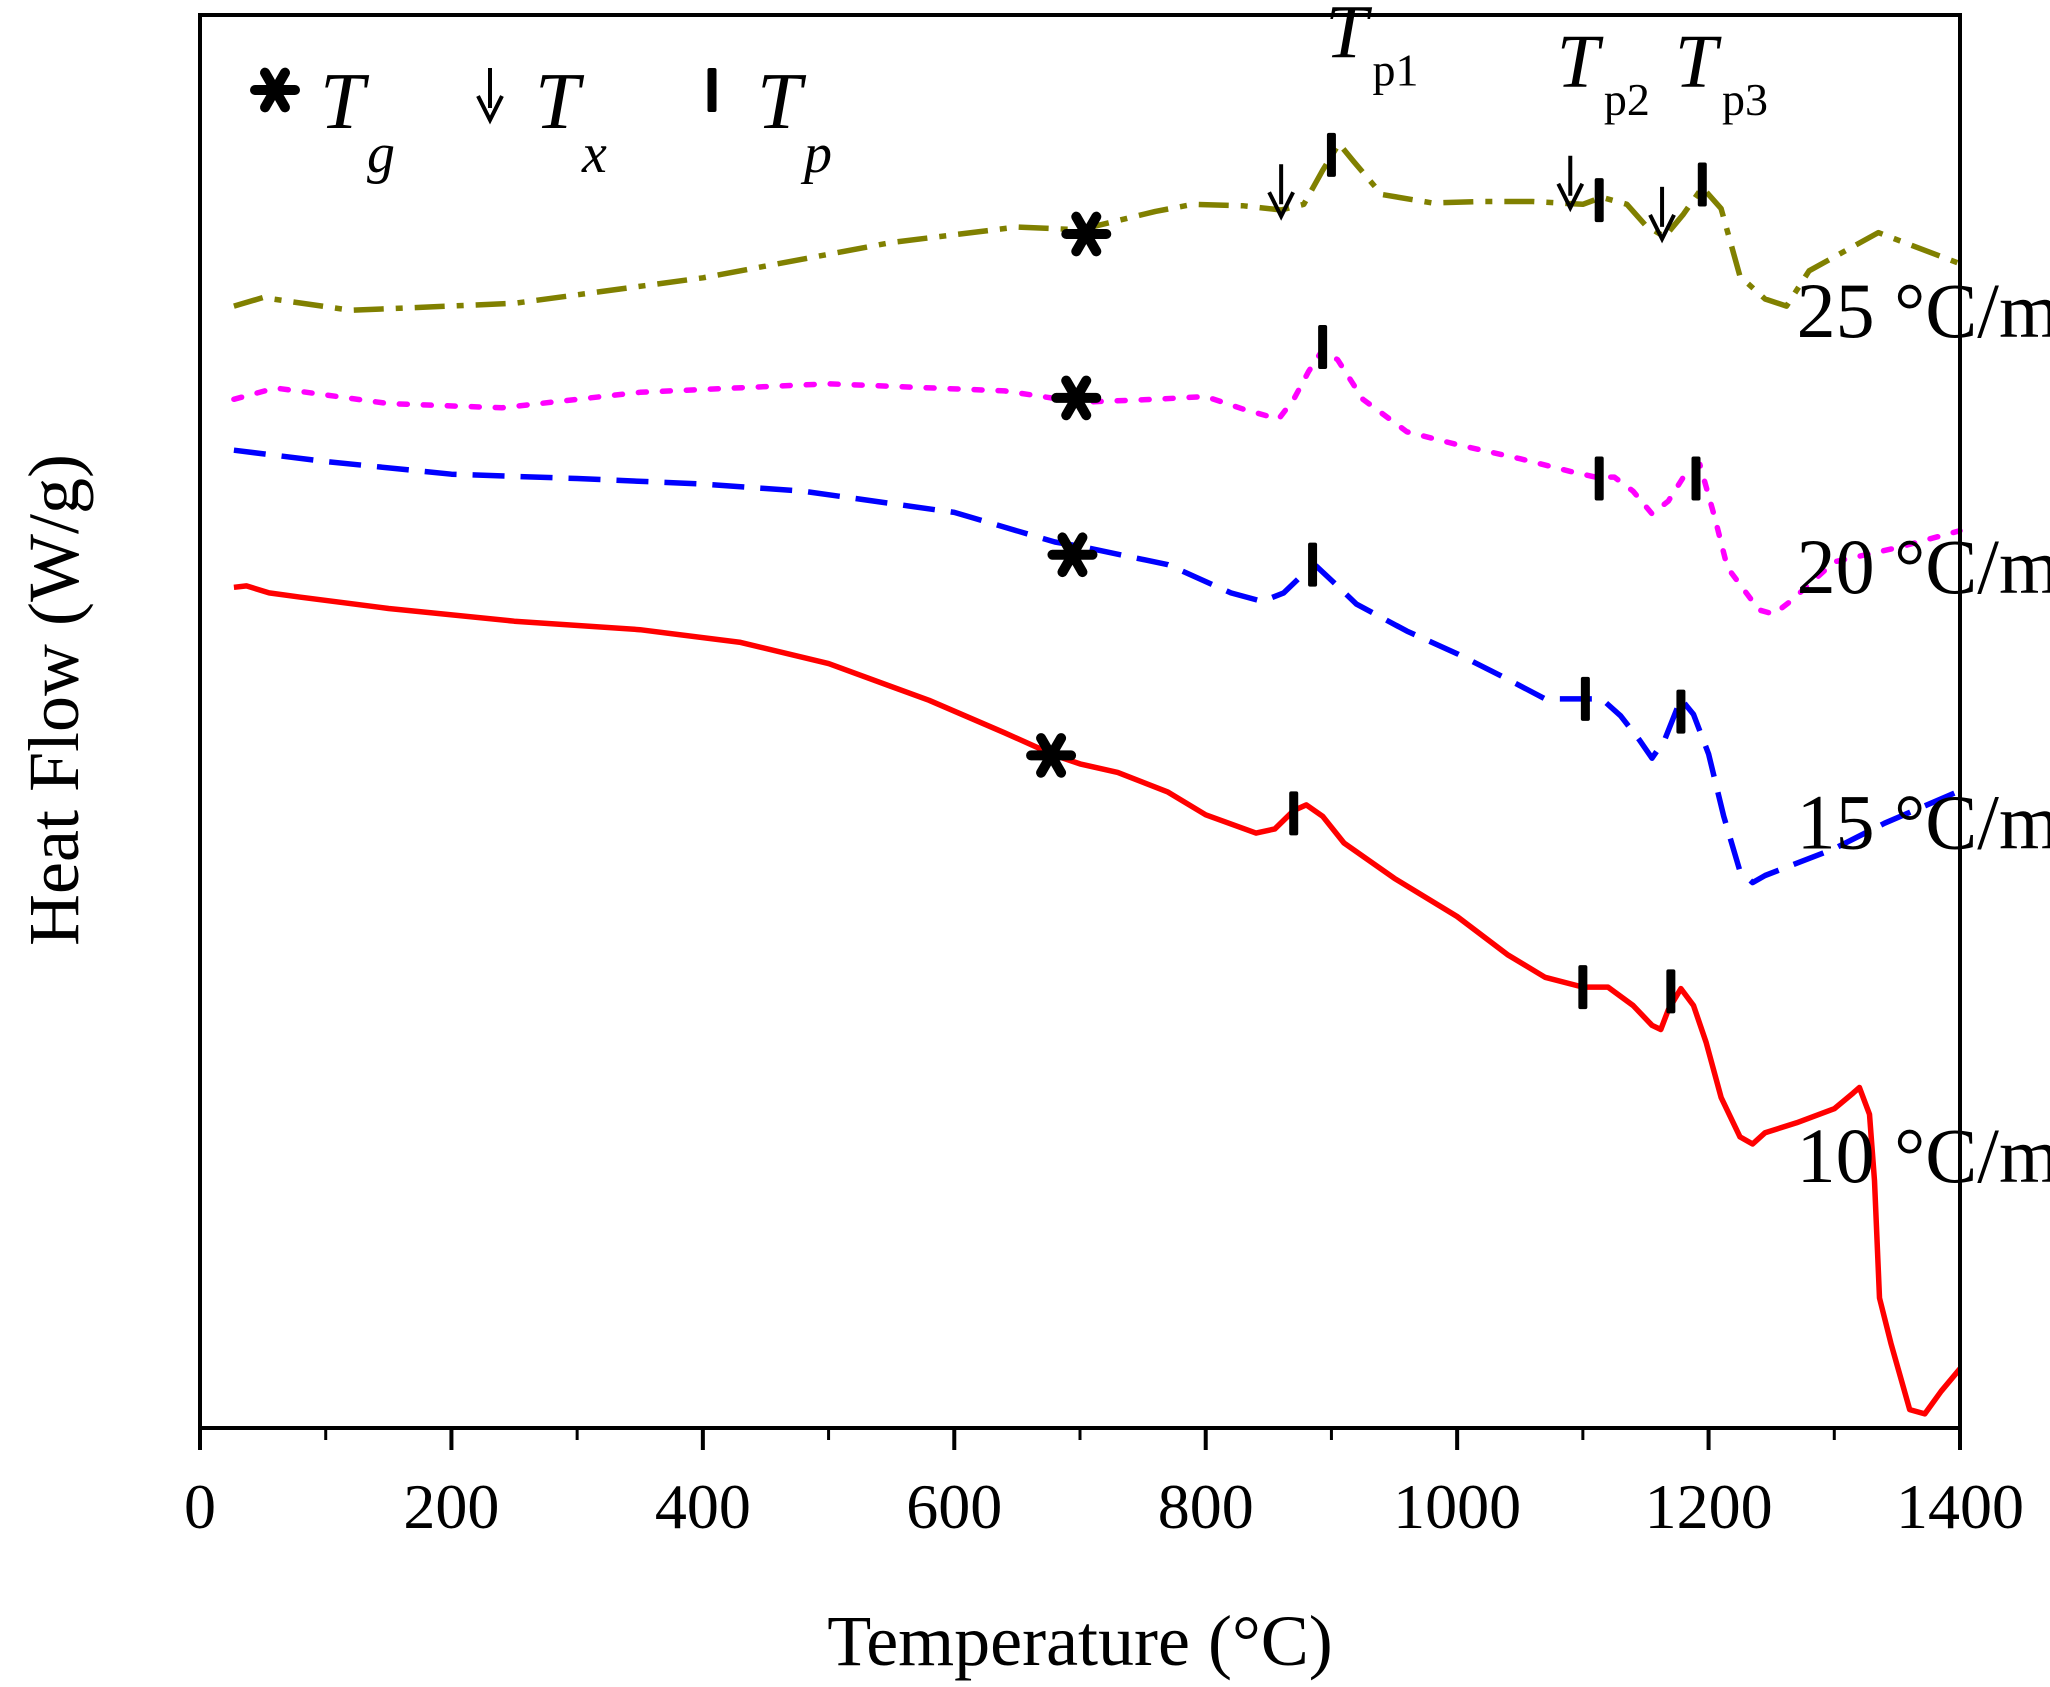 This screenshot has height=1687, width=2050. Describe the element at coordinates (451, 1506) in the screenshot. I see `x-tick-label: 200` at that location.